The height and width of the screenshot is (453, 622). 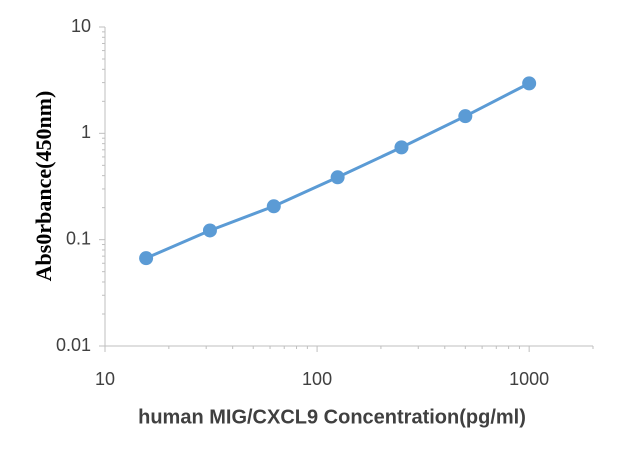 What do you see at coordinates (73, 345) in the screenshot?
I see `y-tick-label: 0.01` at bounding box center [73, 345].